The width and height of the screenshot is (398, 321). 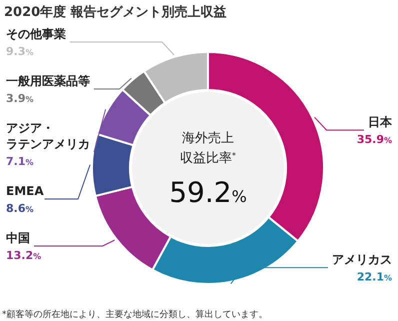 What do you see at coordinates (20, 98) in the screenshot?
I see `data-label: 3.9%` at bounding box center [20, 98].